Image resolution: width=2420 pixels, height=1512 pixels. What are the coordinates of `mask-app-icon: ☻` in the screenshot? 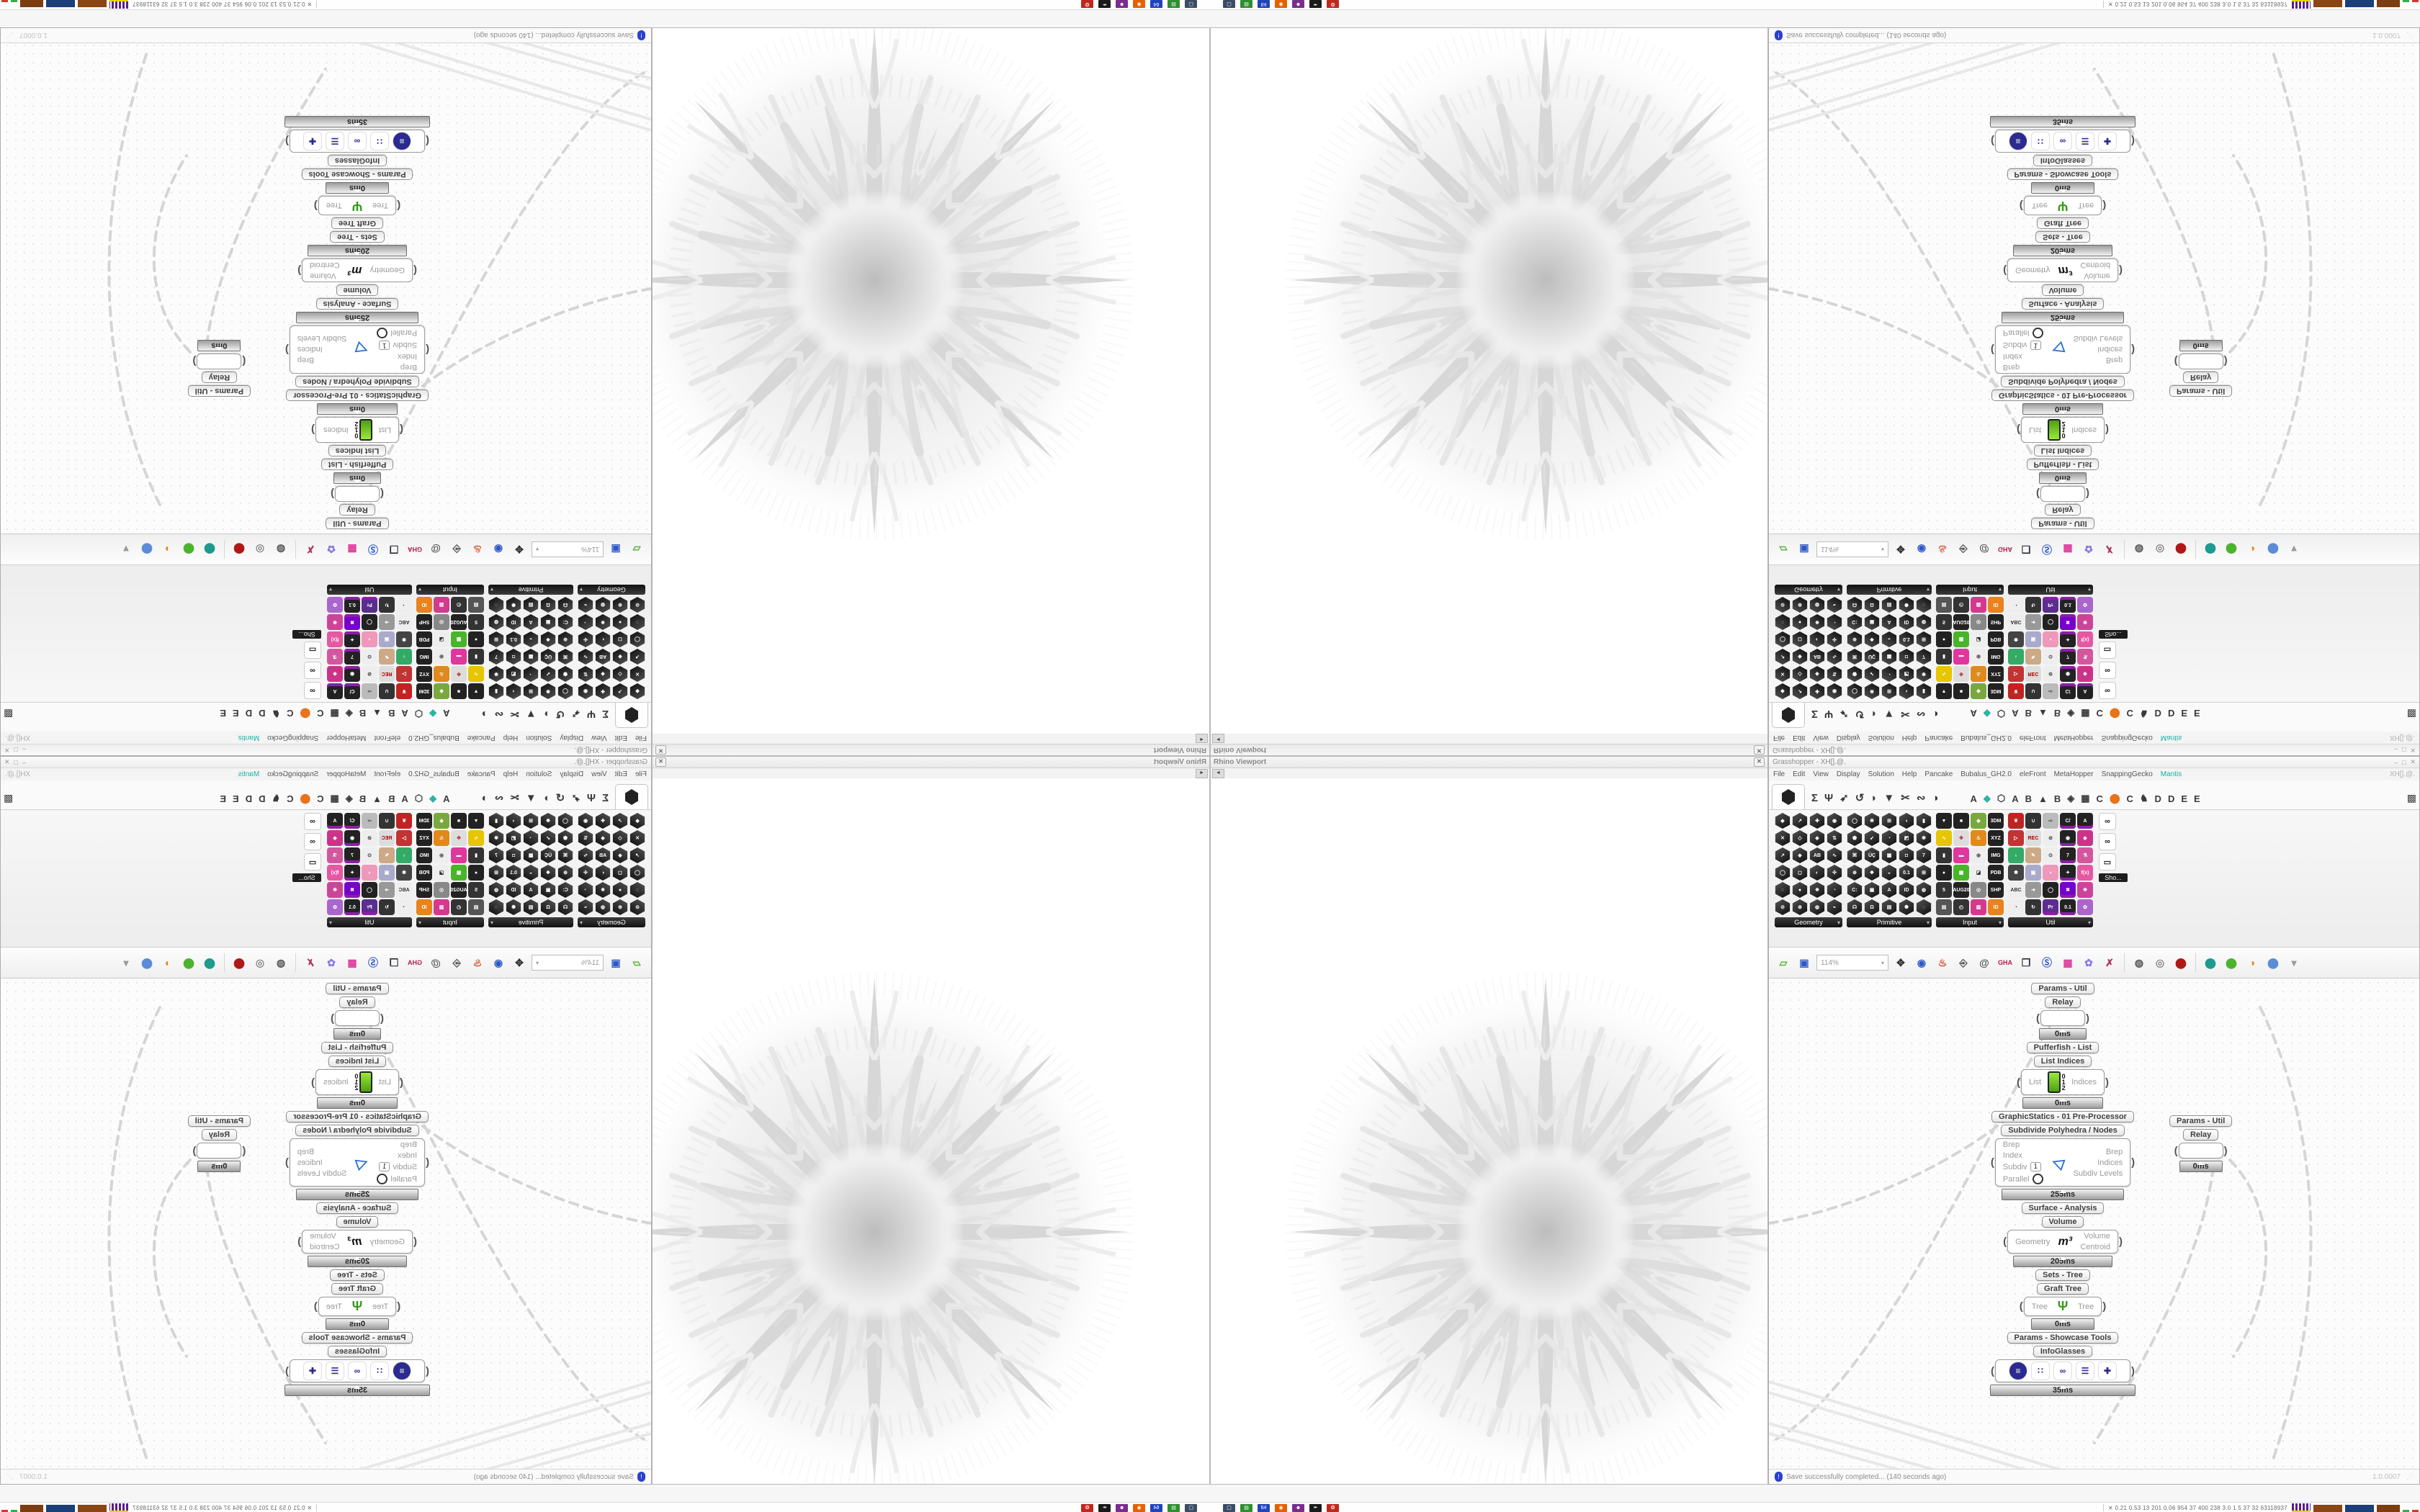 It's located at (1122, 1507).